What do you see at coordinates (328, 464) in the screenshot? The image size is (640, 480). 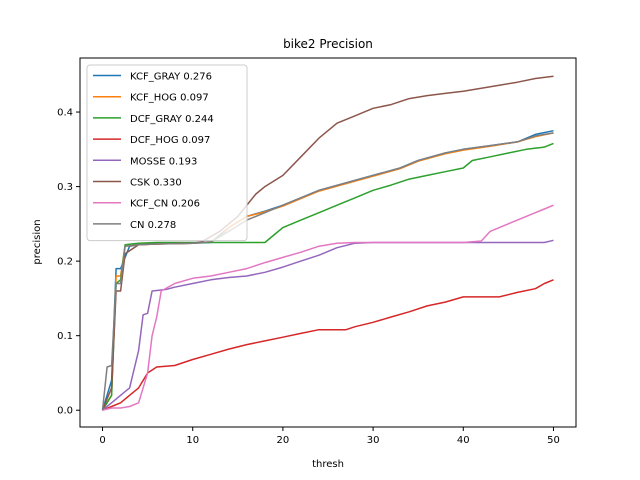 I see `x-axis-label: thresh` at bounding box center [328, 464].